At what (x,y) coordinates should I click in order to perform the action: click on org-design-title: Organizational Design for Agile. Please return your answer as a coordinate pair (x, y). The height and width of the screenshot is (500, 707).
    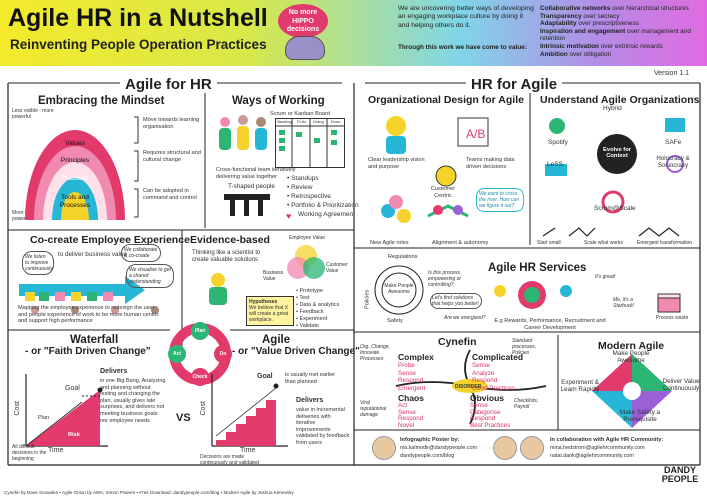
    Looking at the image, I should click on (446, 100).